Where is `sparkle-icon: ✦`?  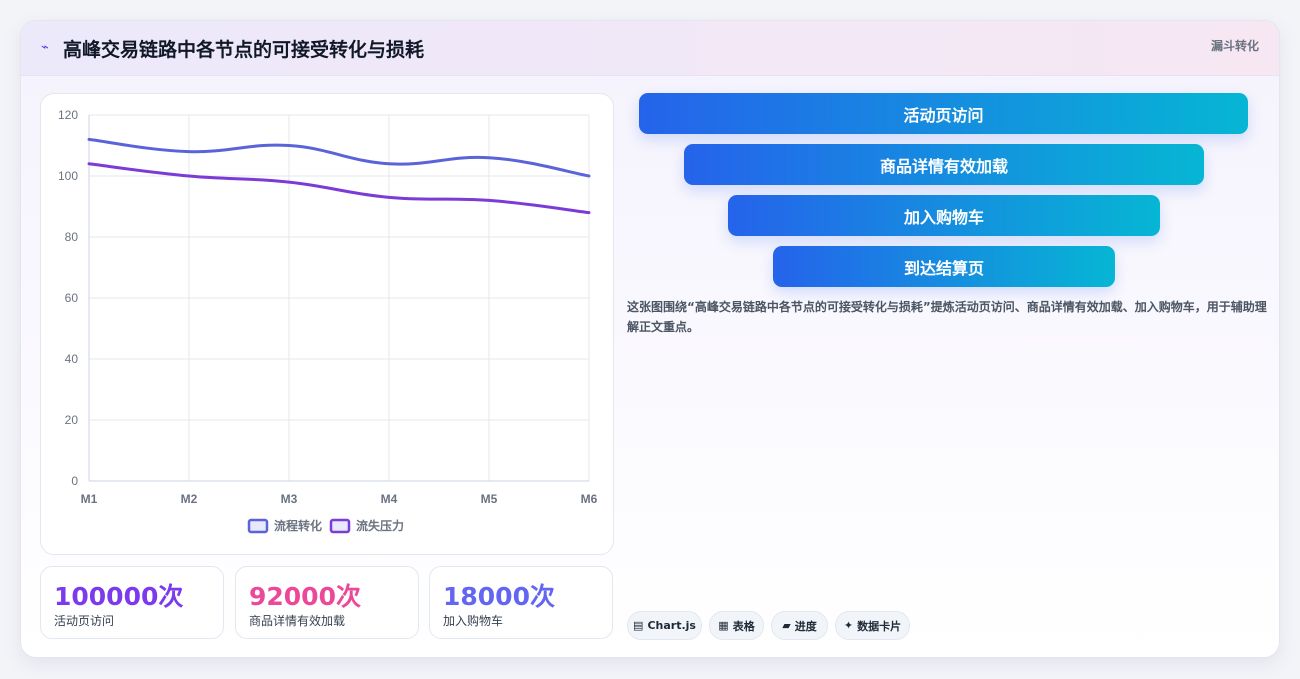 sparkle-icon: ✦ is located at coordinates (848, 625).